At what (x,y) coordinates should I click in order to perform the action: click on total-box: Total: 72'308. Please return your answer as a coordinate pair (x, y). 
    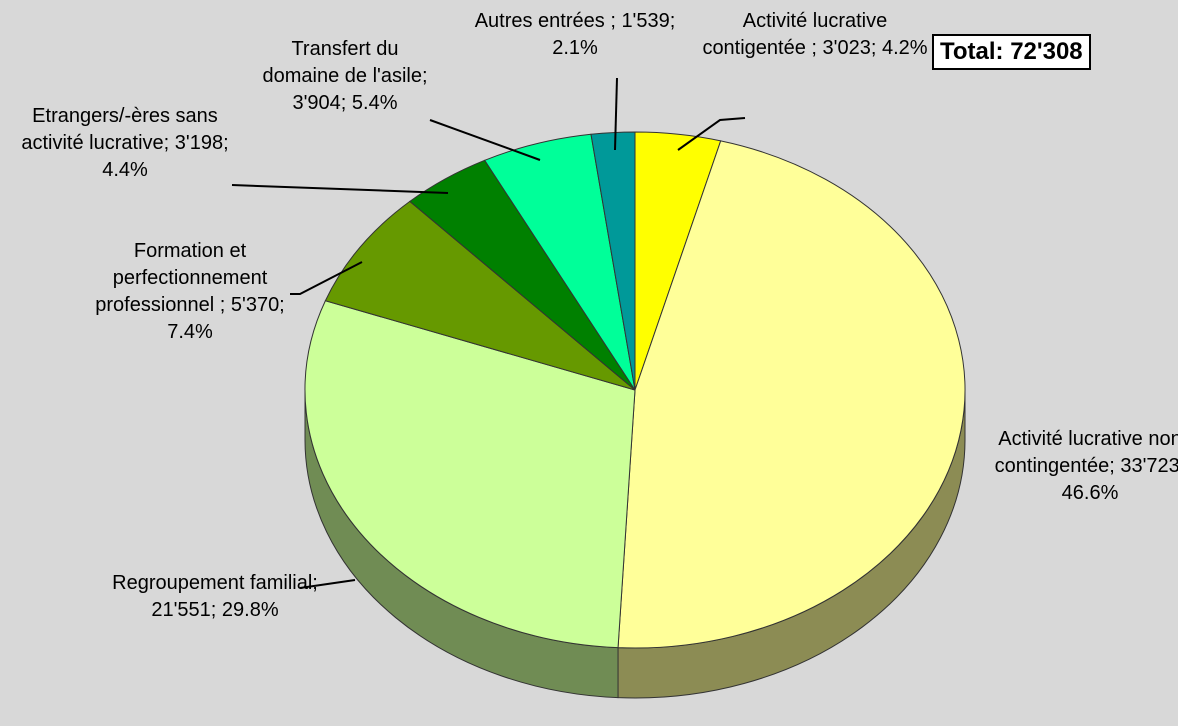
    Looking at the image, I should click on (1011, 52).